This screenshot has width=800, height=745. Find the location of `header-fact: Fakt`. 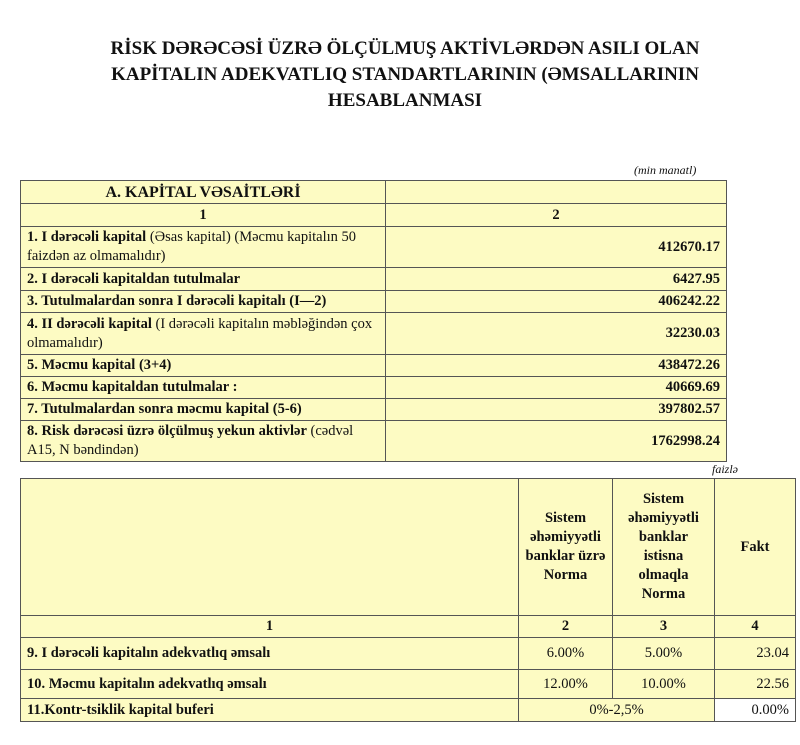

header-fact: Fakt is located at coordinates (755, 547).